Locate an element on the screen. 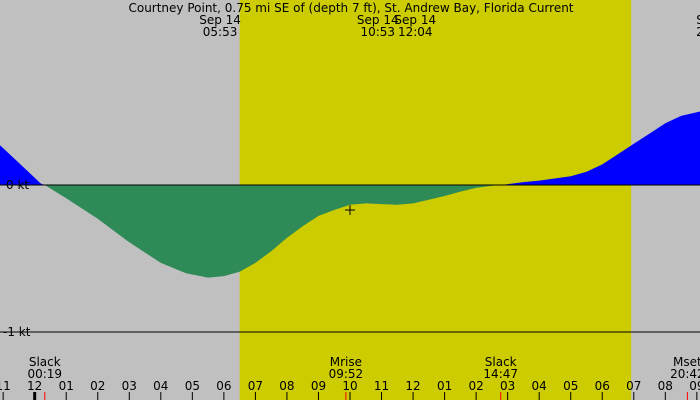 The image size is (700, 400). current-time-marker is located at coordinates (350, 209).